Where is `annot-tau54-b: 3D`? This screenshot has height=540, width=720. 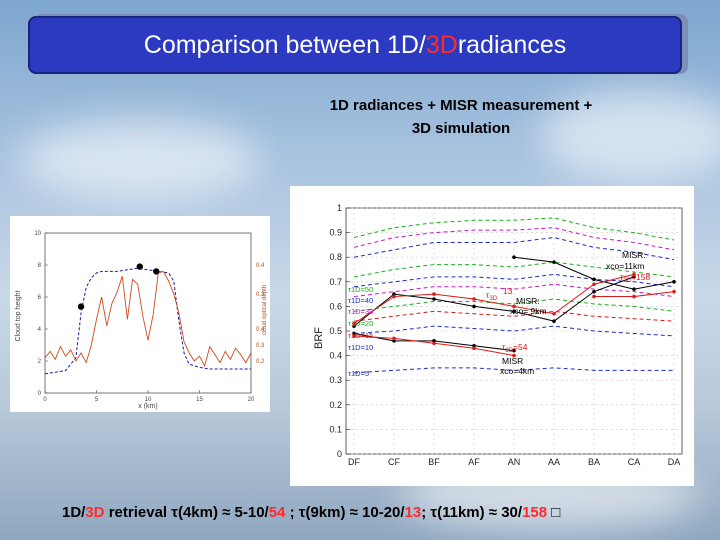 annot-tau54-b: 3D is located at coordinates (509, 351).